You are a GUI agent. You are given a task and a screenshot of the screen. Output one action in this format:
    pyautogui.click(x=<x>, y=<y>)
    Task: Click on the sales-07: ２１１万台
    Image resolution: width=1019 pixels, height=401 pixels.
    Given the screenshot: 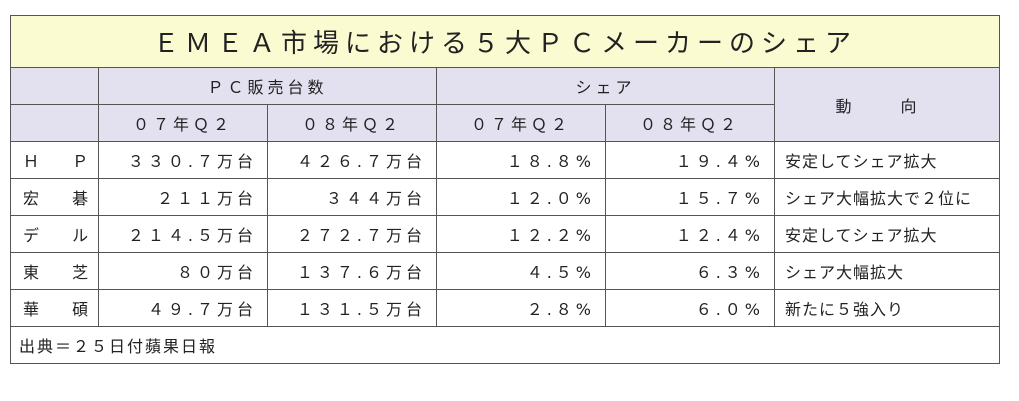 What is the action you would take?
    pyautogui.click(x=183, y=197)
    